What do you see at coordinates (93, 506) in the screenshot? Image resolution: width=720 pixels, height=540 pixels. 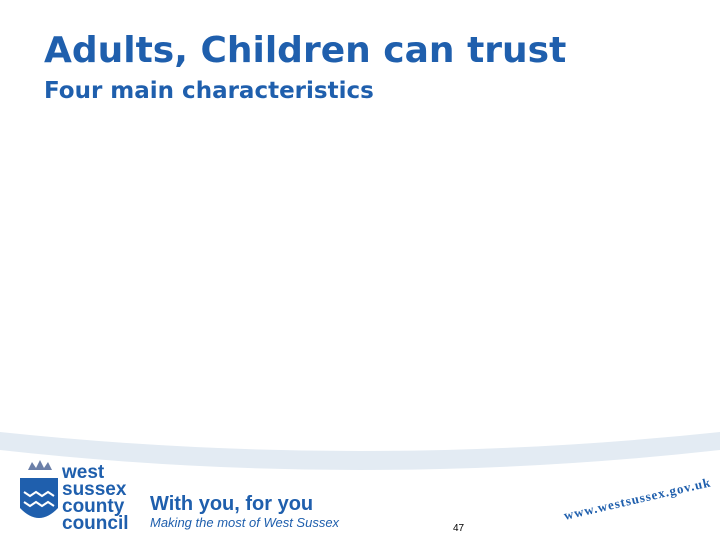 I see `logo-text: county` at bounding box center [93, 506].